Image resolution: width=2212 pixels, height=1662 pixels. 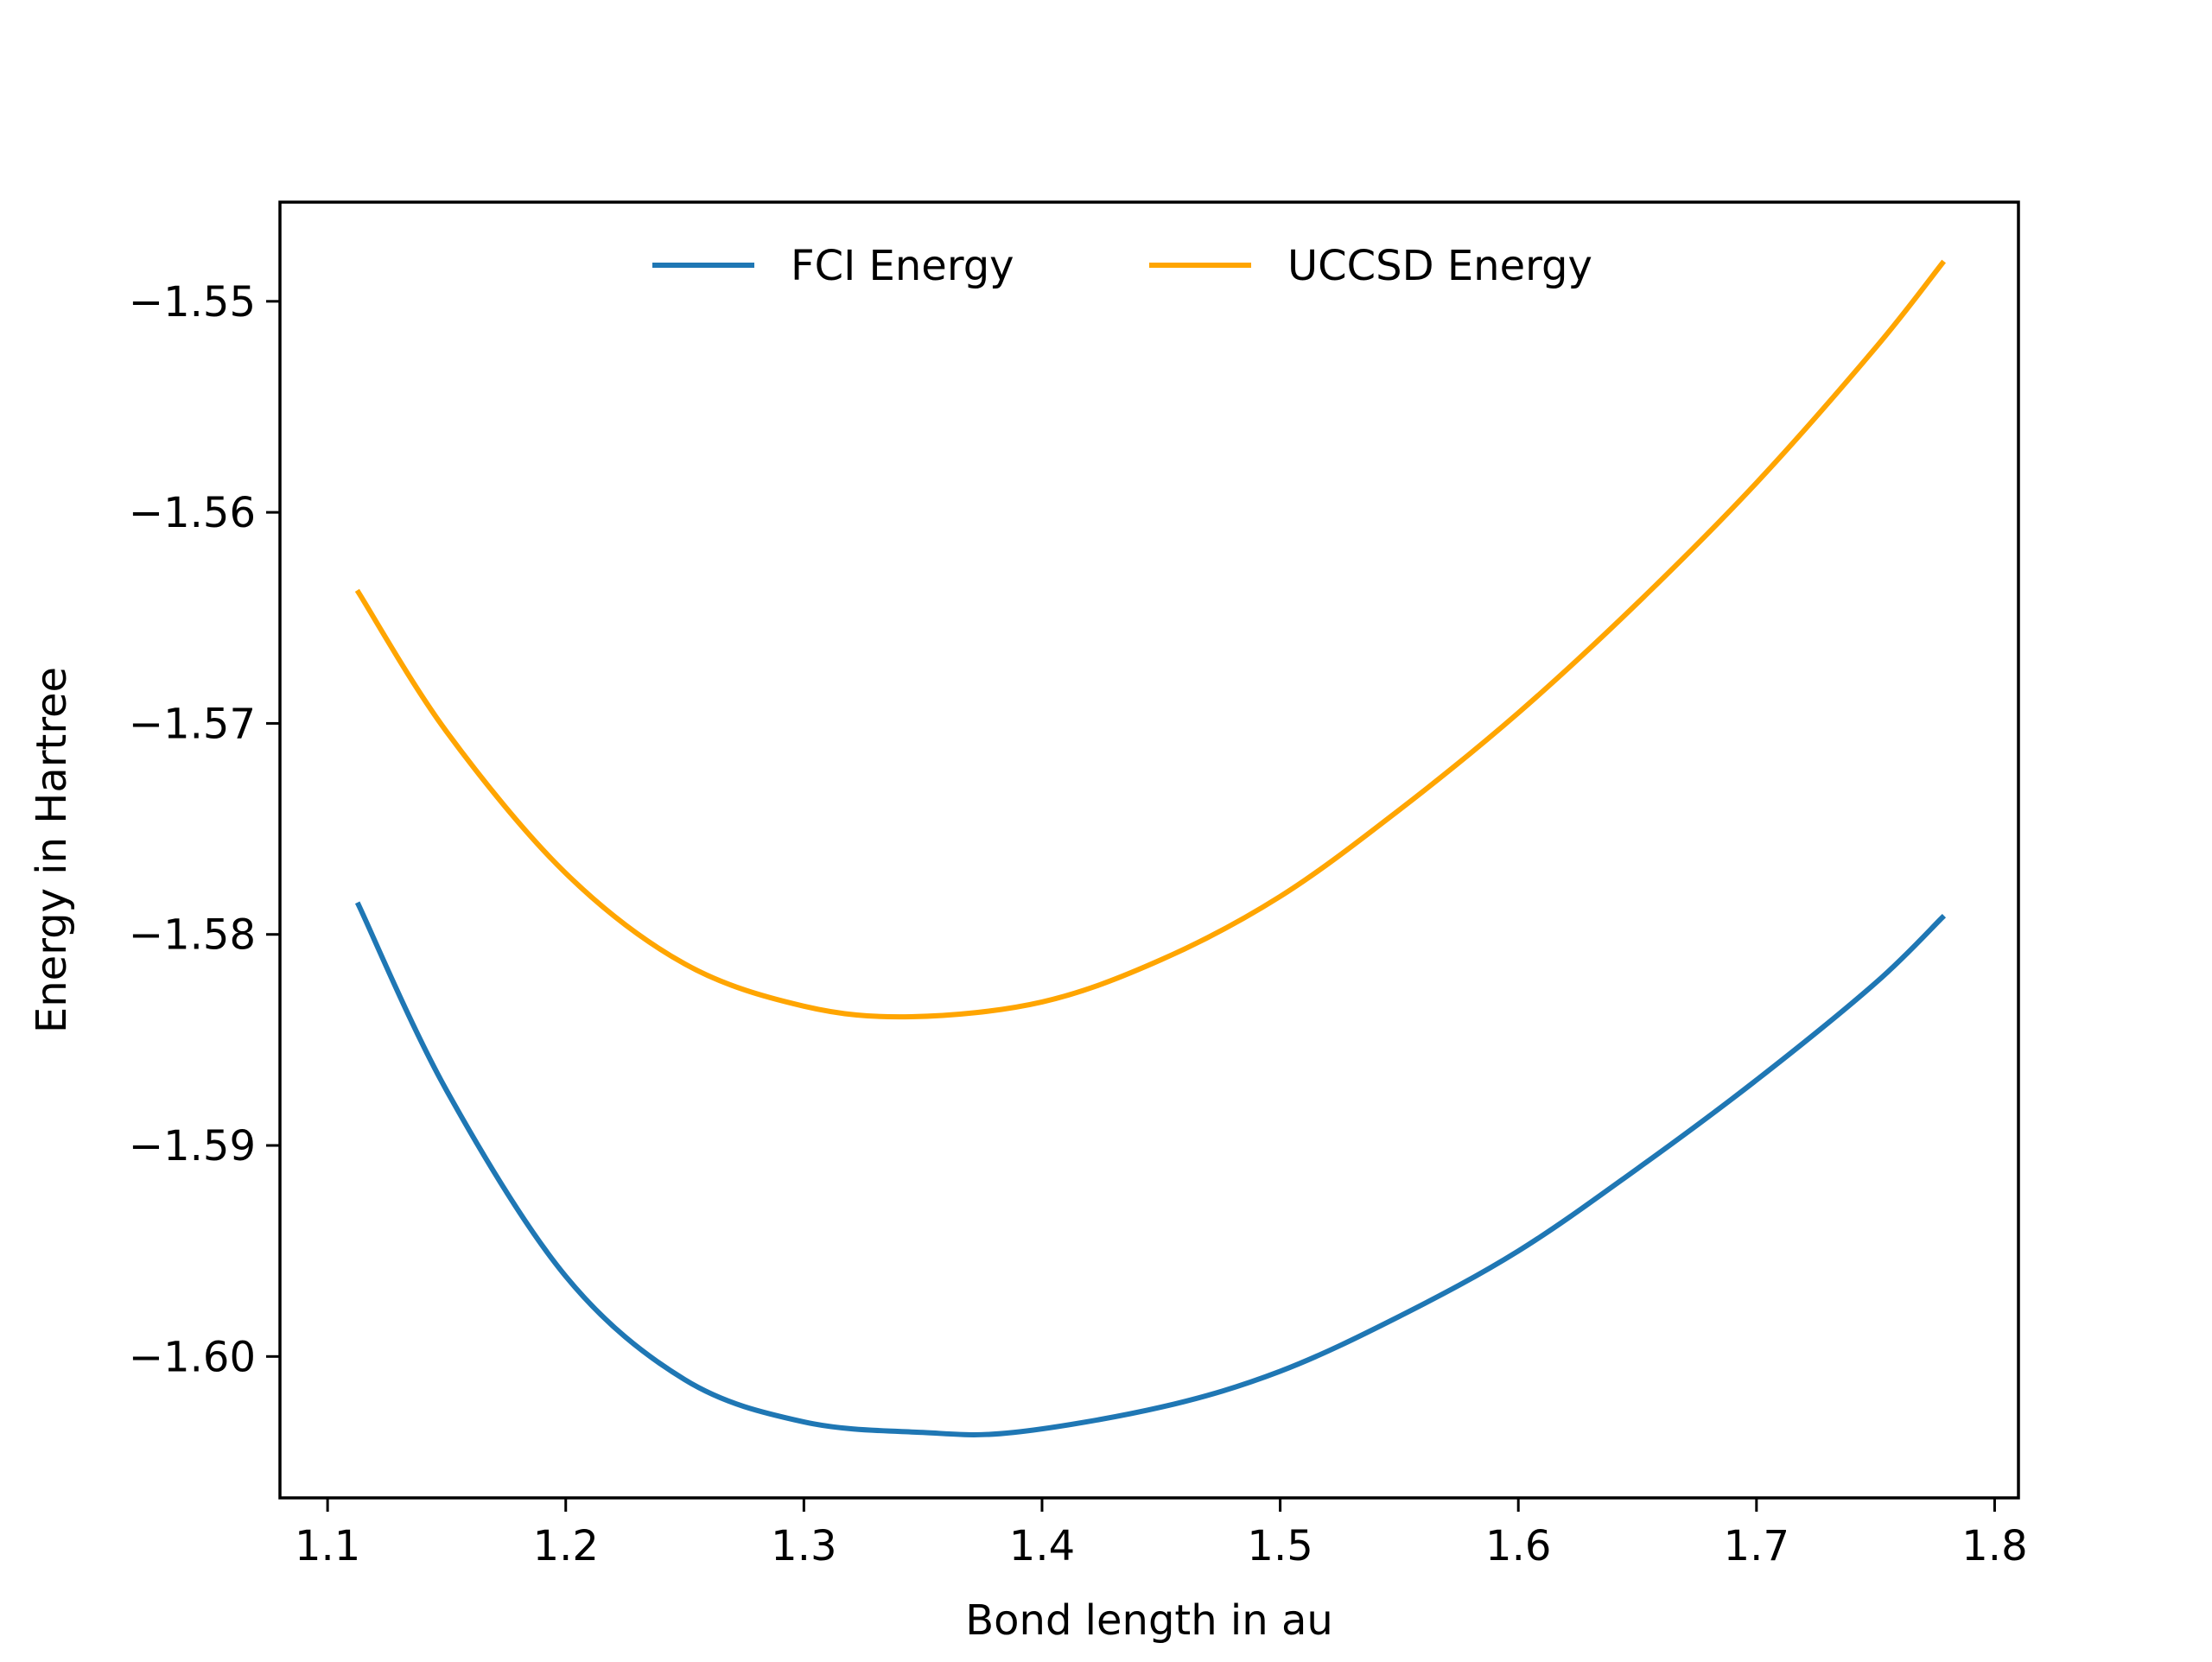 I want to click on y-tick-label: −1.59, so click(x=192, y=1146).